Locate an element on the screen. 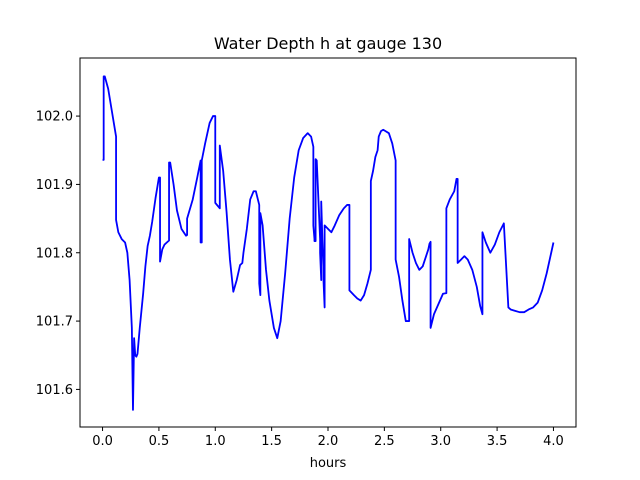  y-tick-label: 101.7 is located at coordinates (54, 322).